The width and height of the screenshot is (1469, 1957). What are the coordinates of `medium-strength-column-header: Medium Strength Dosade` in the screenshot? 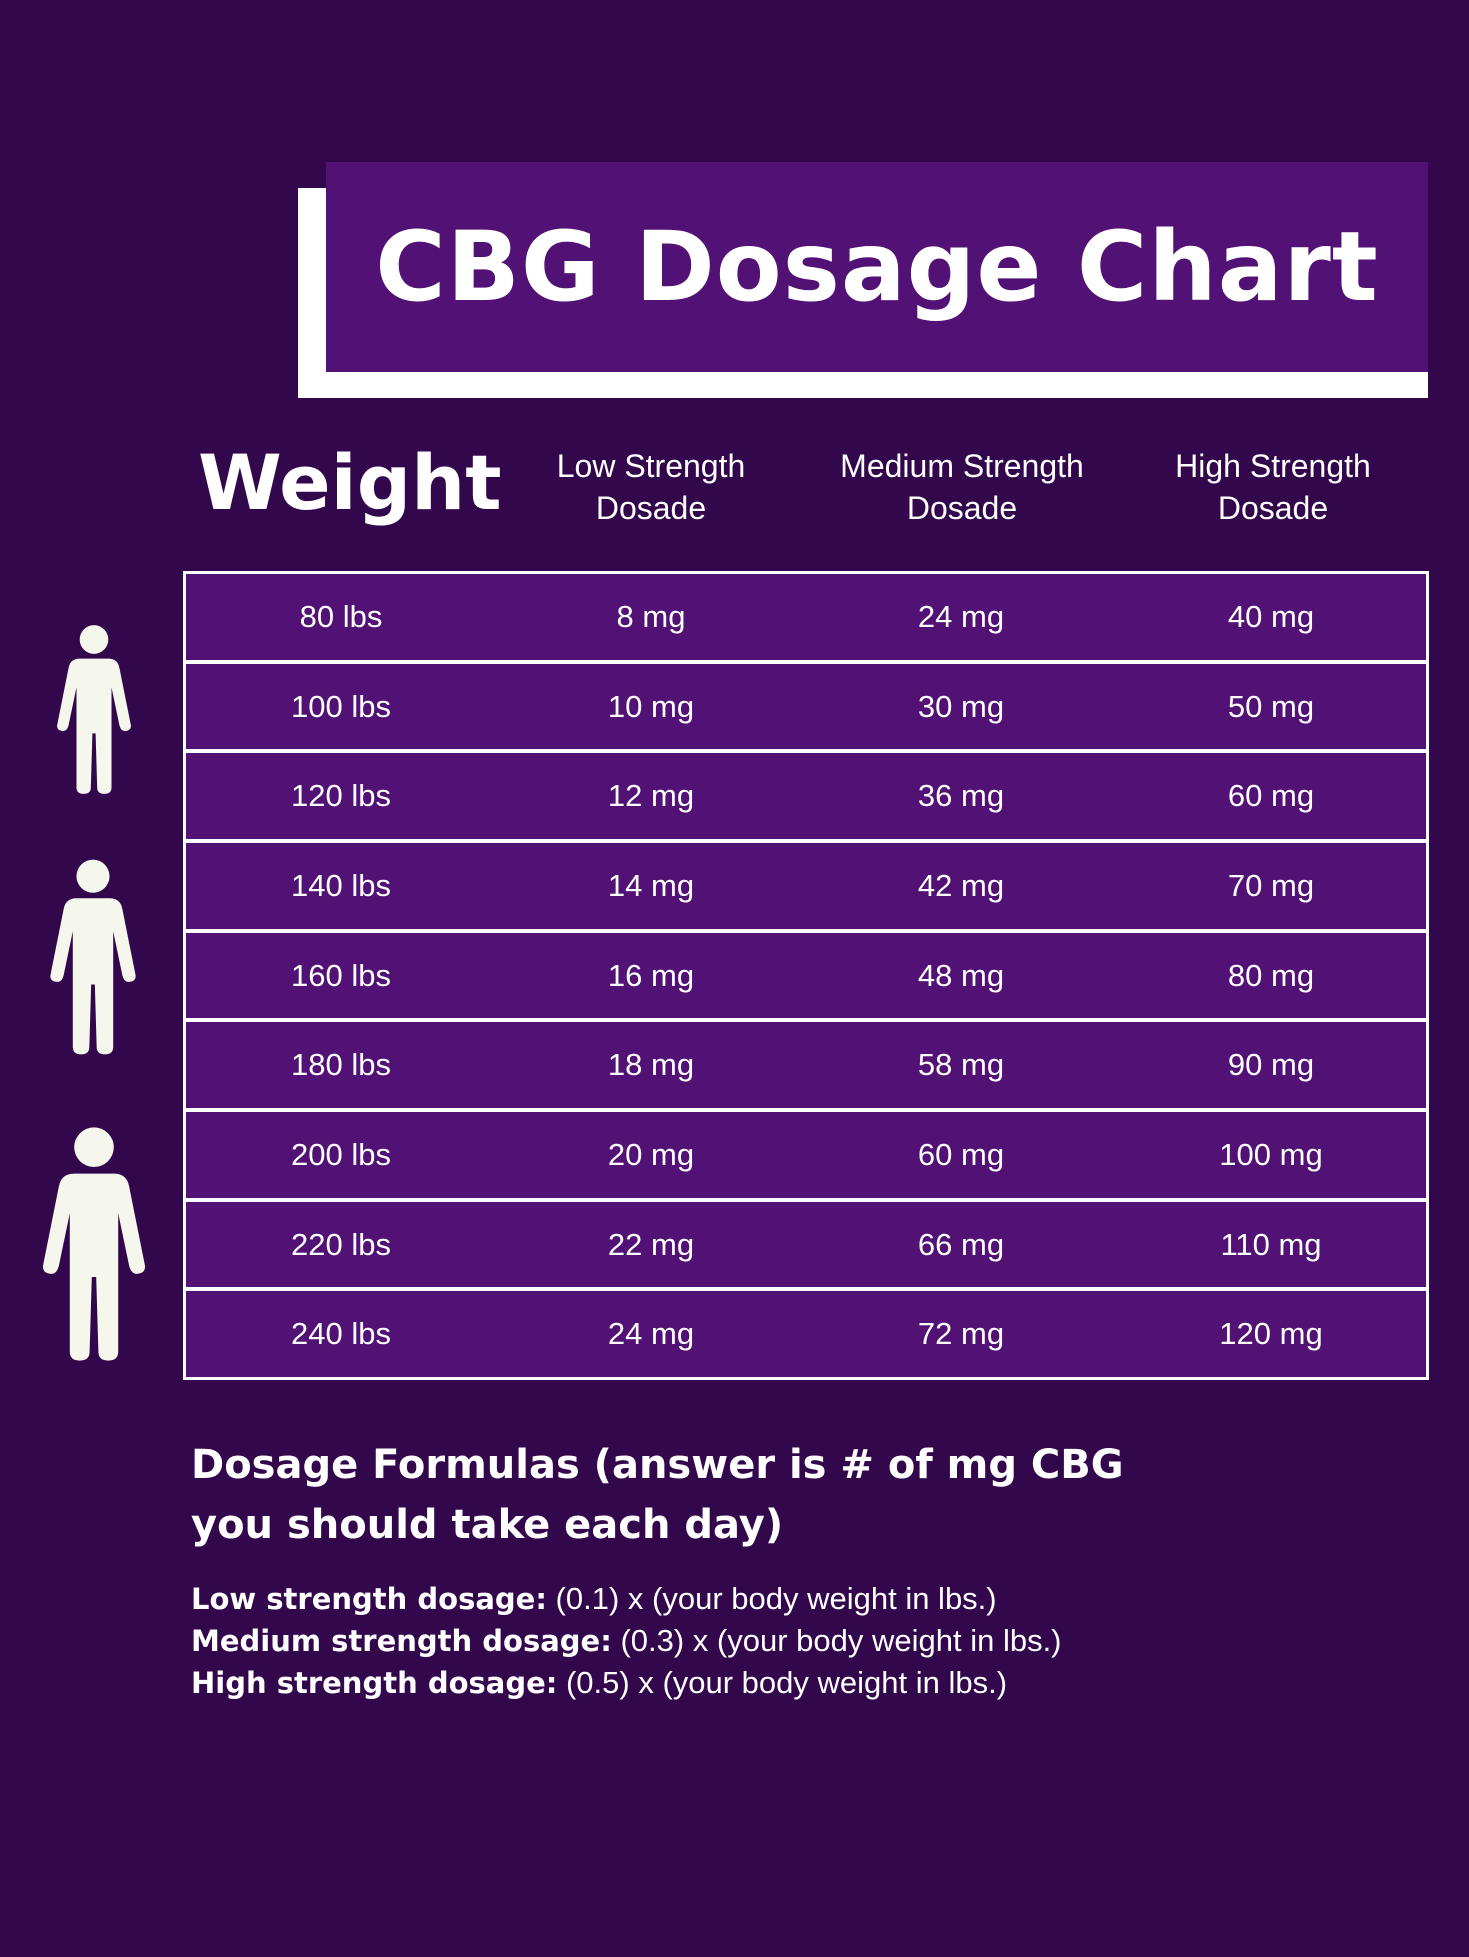 It's located at (962, 487).